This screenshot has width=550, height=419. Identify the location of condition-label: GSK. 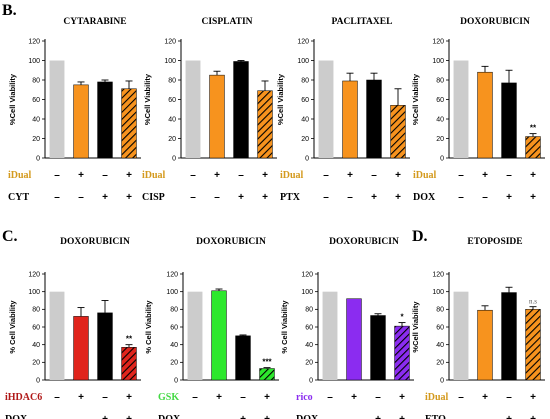
(168, 397).